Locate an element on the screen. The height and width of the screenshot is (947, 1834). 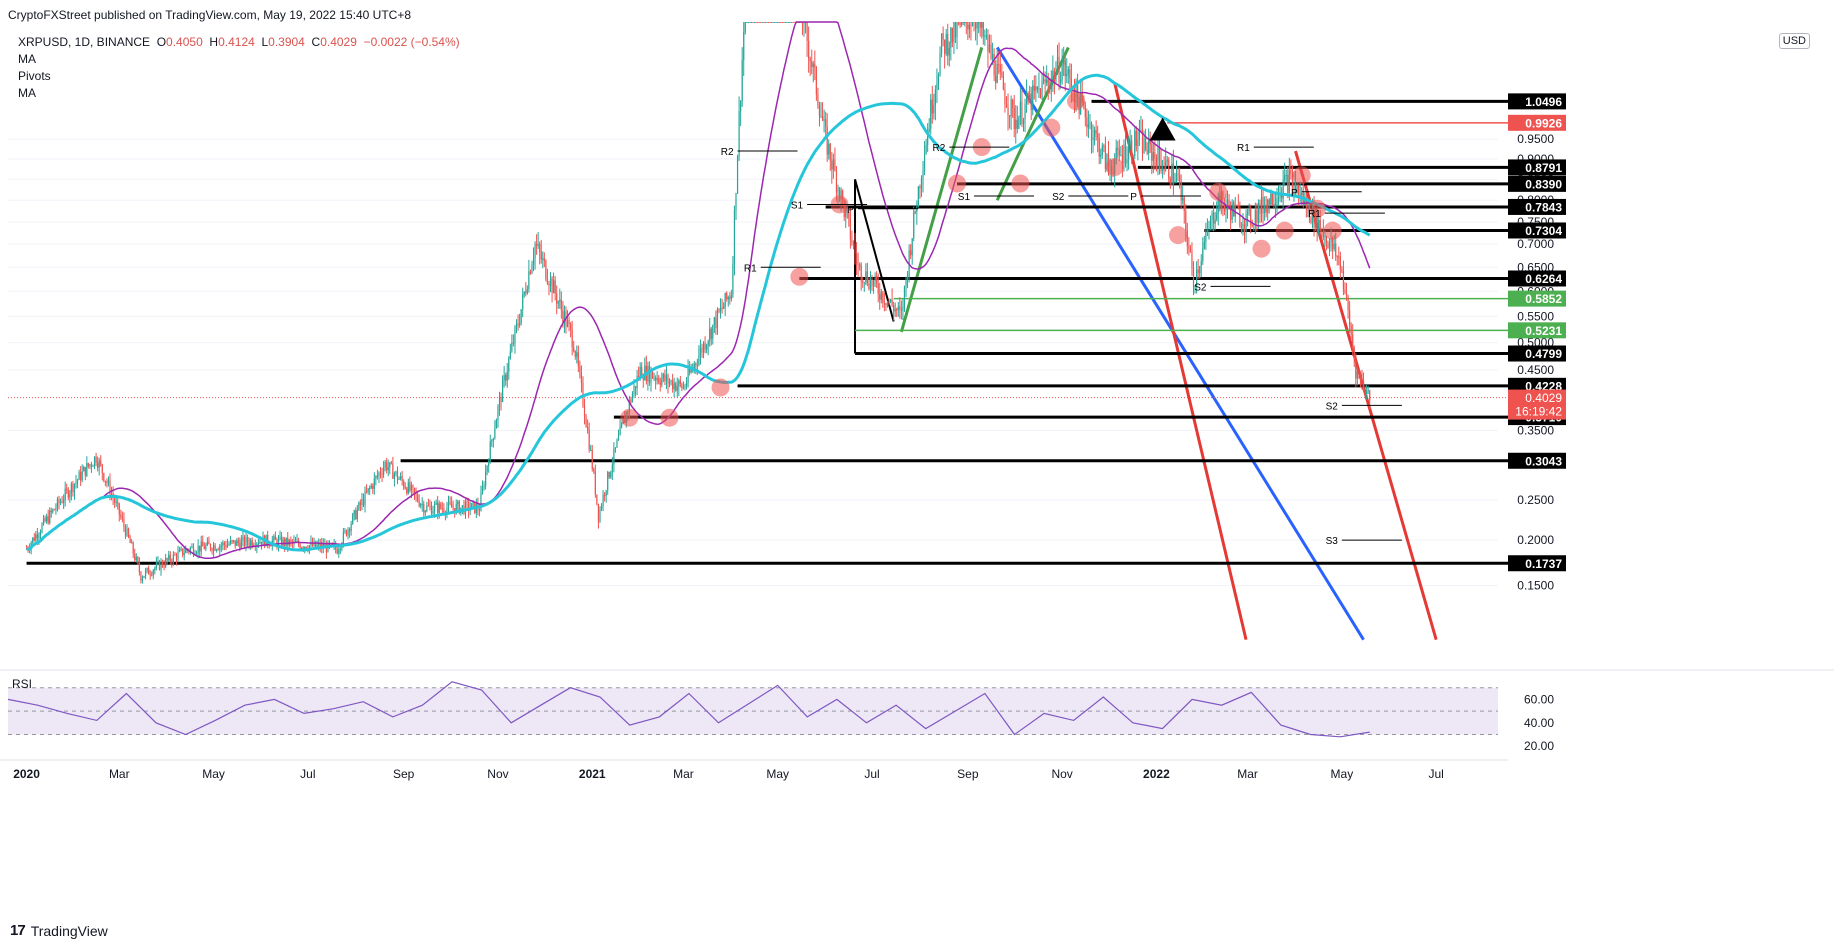
trendline-blue is located at coordinates (1180, 343).